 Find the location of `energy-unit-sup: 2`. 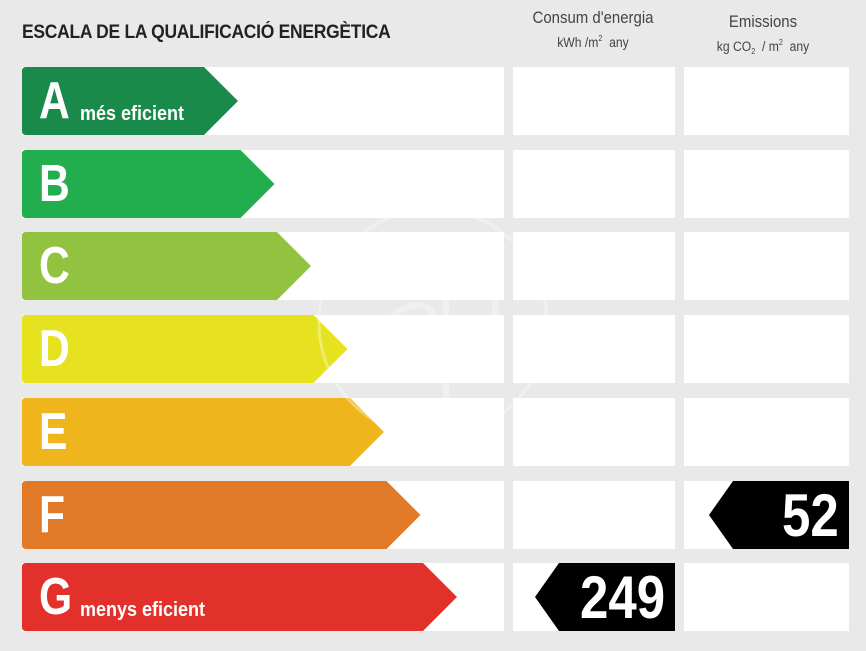

energy-unit-sup: 2 is located at coordinates (600, 38).